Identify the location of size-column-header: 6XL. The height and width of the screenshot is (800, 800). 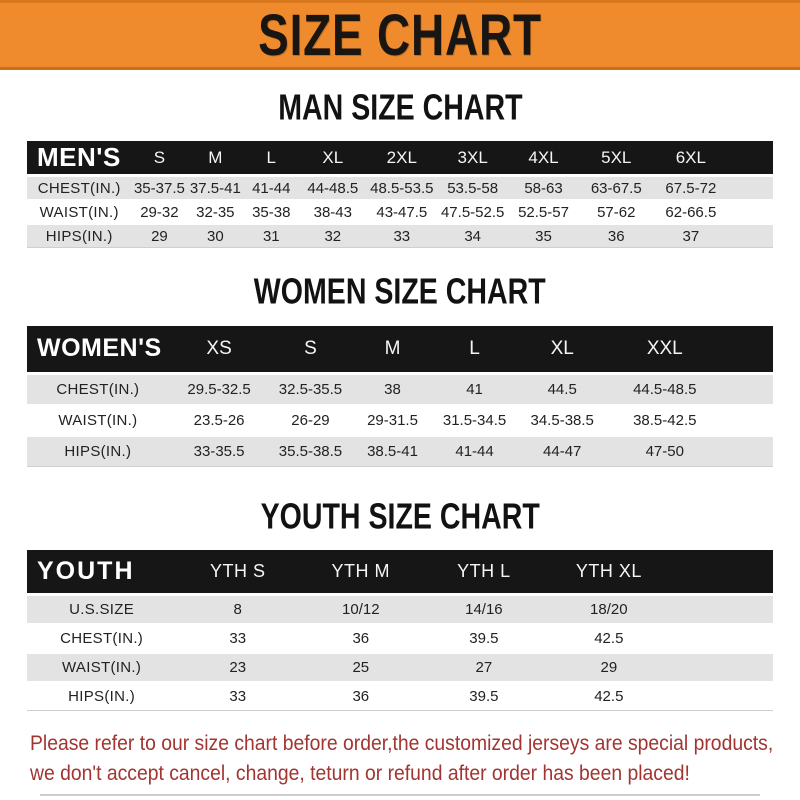
(691, 159).